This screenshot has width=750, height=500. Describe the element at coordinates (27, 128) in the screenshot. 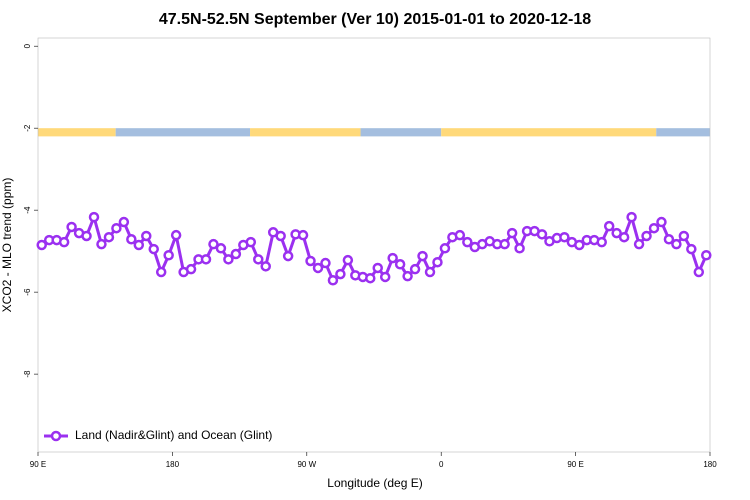

I see `y-tick-label: -2` at that location.